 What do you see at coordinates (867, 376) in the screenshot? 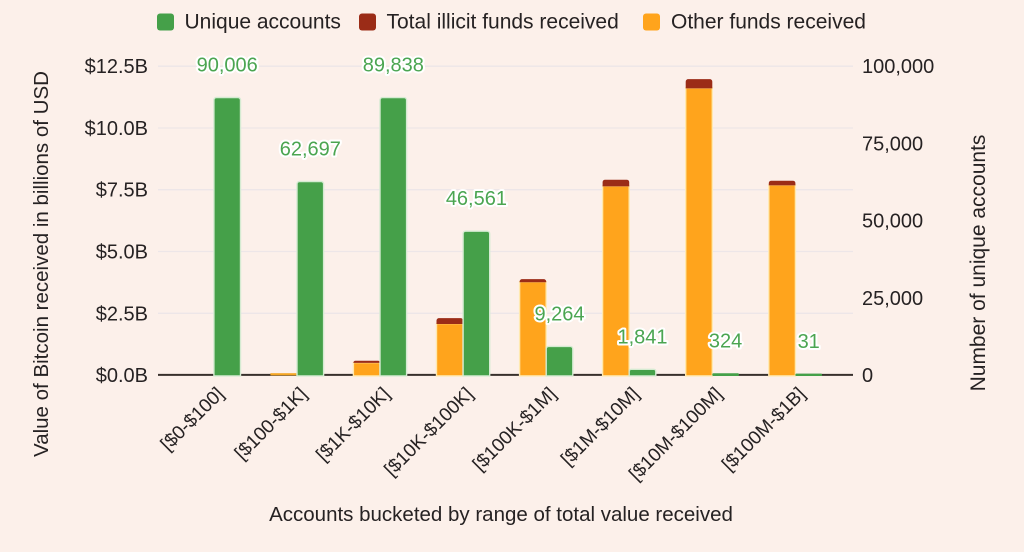
I see `svg-text: 0` at bounding box center [867, 376].